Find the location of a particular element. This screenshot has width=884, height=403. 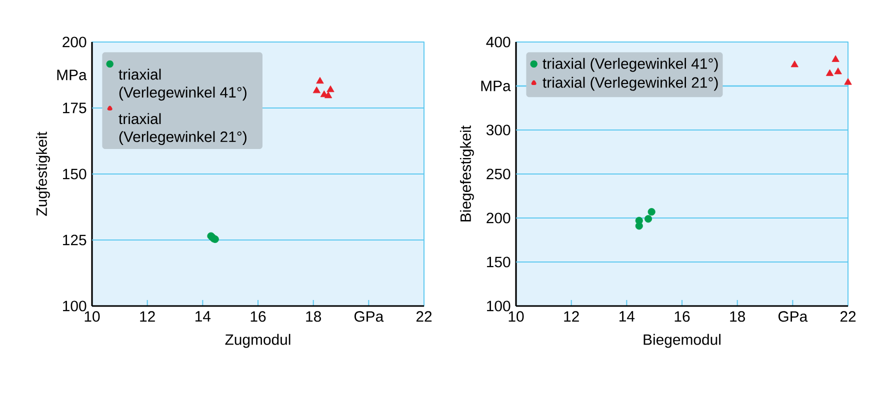

y-tick-label: 400 is located at coordinates (498, 42).